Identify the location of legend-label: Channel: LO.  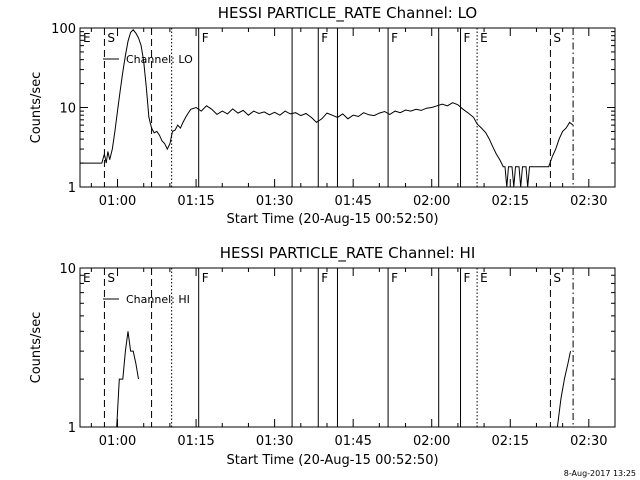
(159, 59).